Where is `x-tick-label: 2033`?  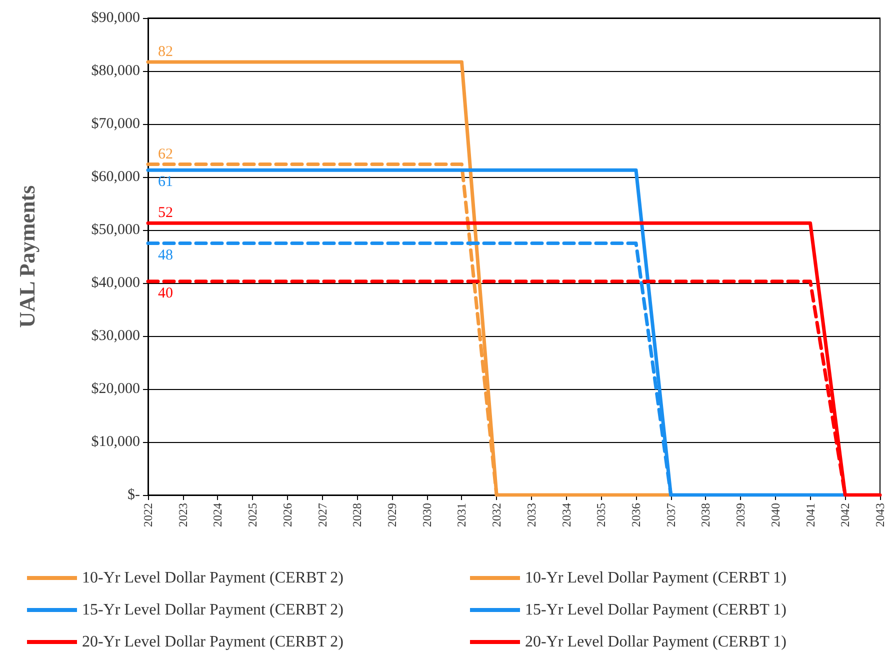 x-tick-label: 2033 is located at coordinates (531, 515).